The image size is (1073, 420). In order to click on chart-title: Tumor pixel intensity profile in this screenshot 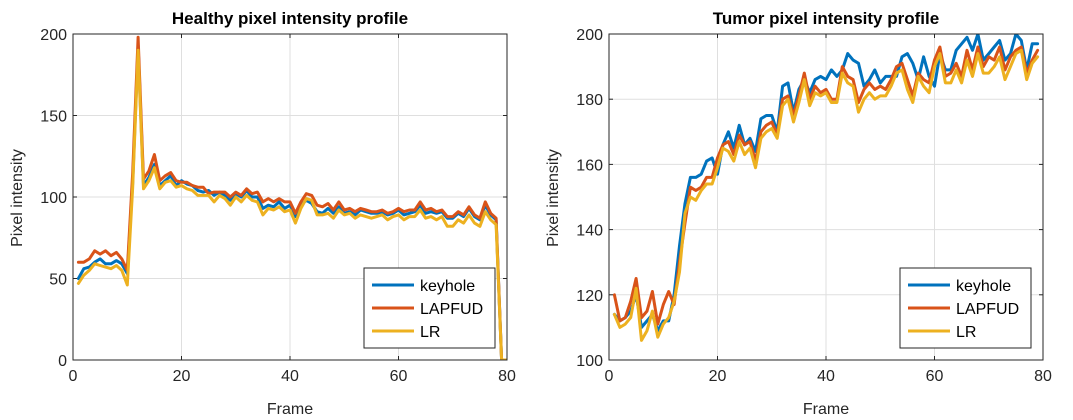, I will do `click(826, 18)`.